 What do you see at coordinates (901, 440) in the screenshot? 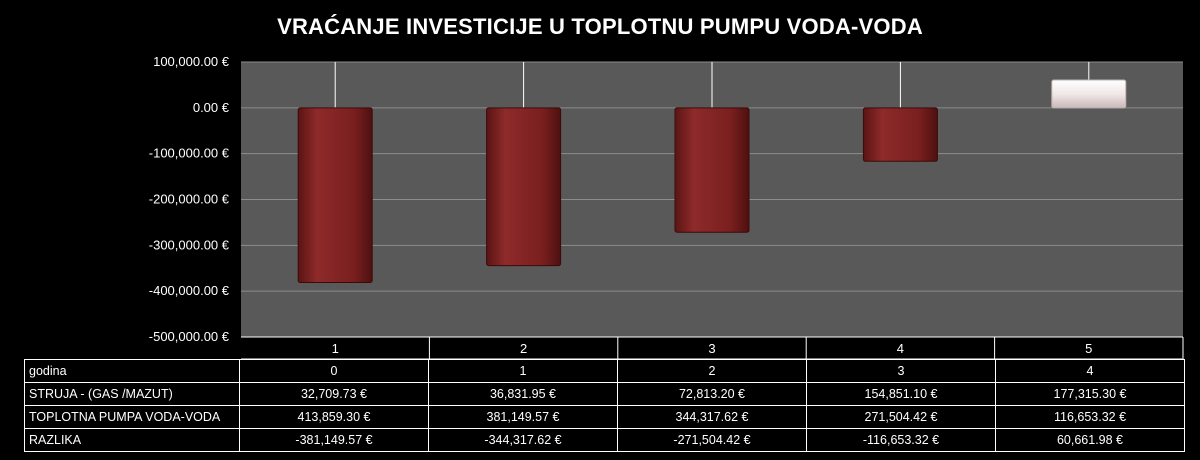
I see `table-cell: -116,653.32 €` at bounding box center [901, 440].